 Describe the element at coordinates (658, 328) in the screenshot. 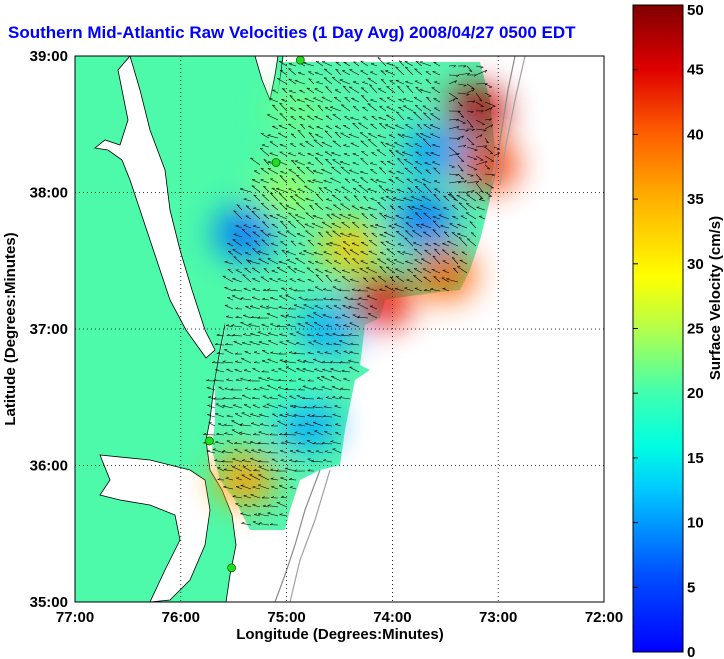

I see `colorbar` at that location.